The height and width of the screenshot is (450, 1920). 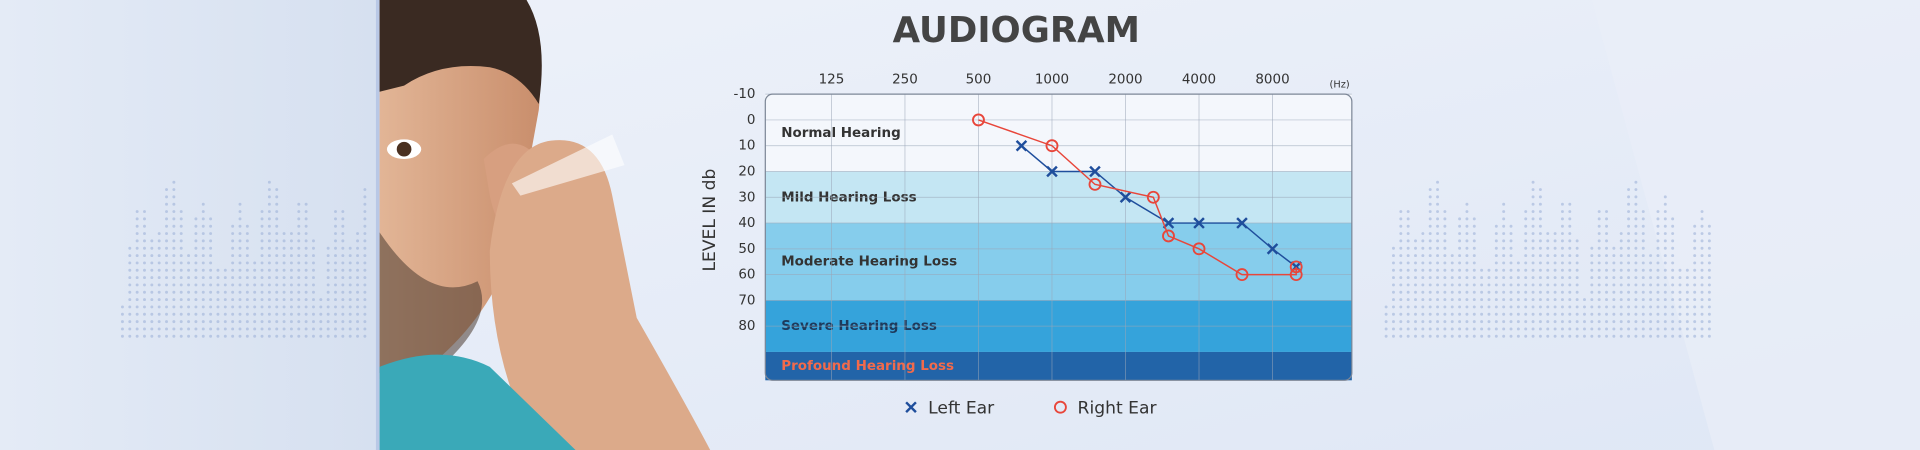 What do you see at coordinates (1242, 275) in the screenshot?
I see `marker-o` at bounding box center [1242, 275].